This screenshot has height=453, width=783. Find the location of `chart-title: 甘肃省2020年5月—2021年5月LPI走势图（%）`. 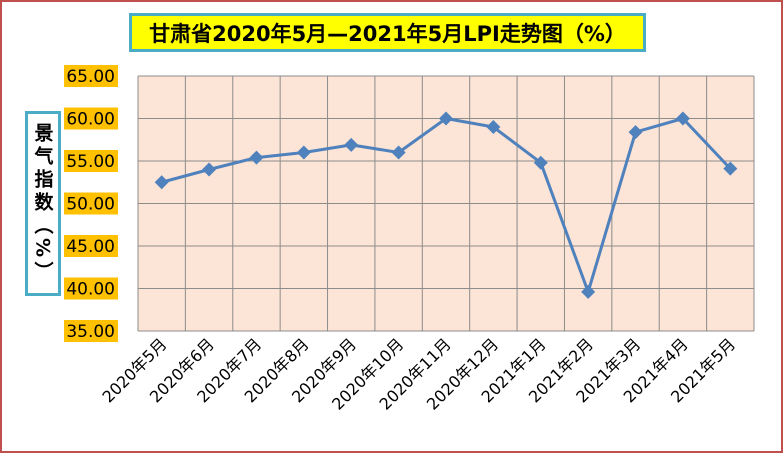

chart-title: 甘肃省2020年5月—2021年5月LPI走势图（%） is located at coordinates (387, 33).